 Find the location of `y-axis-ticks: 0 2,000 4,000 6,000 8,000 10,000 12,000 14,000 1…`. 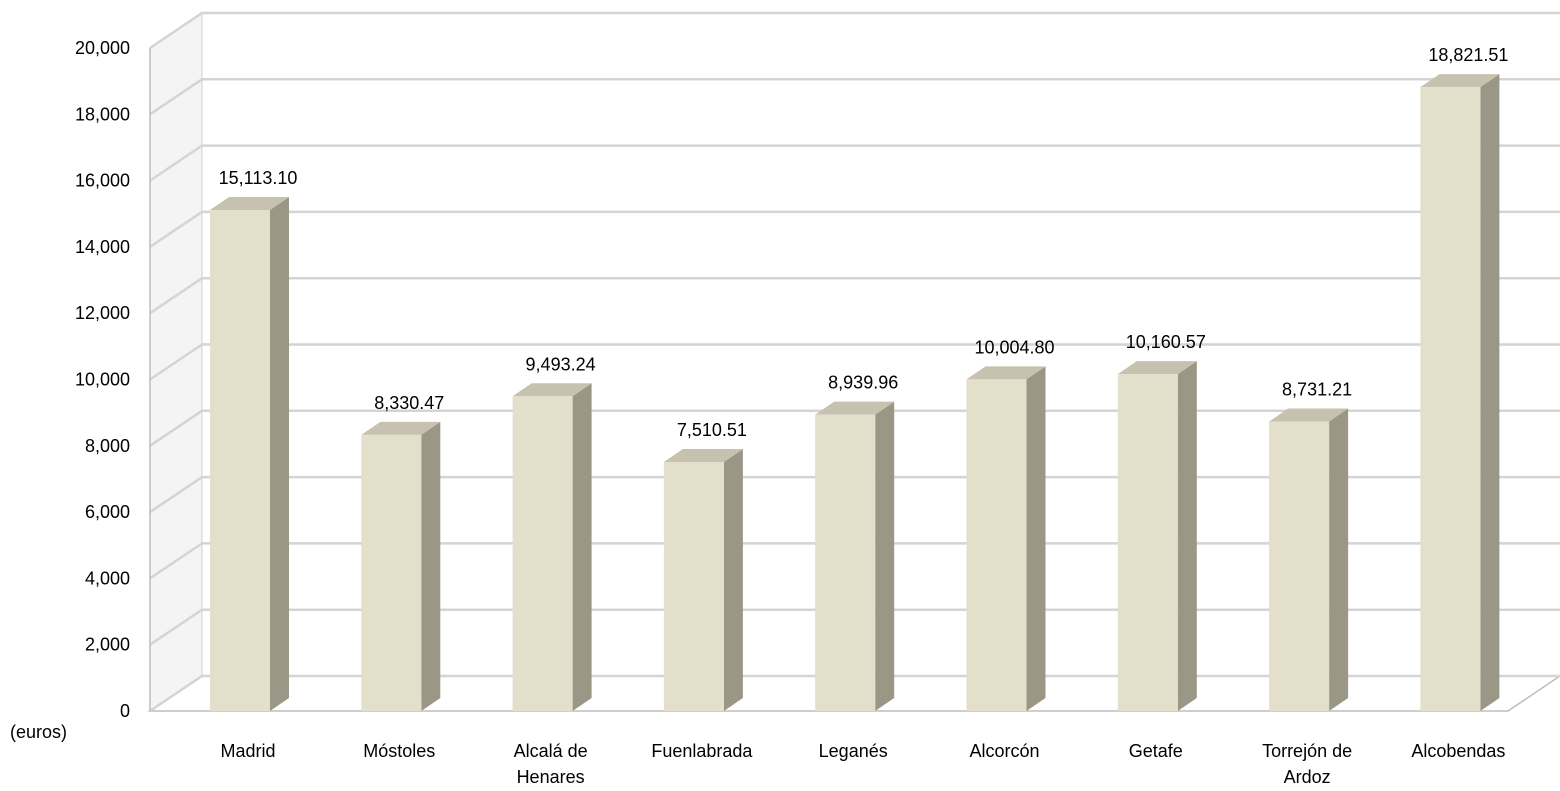

y-axis-ticks: 0 2,000 4,000 6,000 8,000 10,000 12,000 14,000 1… is located at coordinates (102, 379).